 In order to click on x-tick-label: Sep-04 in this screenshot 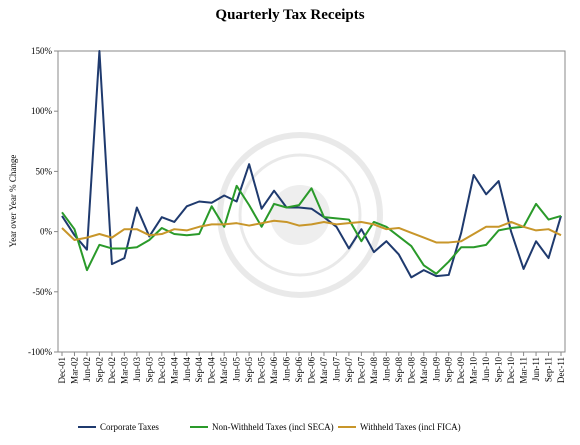, I will do `click(199, 370)`.